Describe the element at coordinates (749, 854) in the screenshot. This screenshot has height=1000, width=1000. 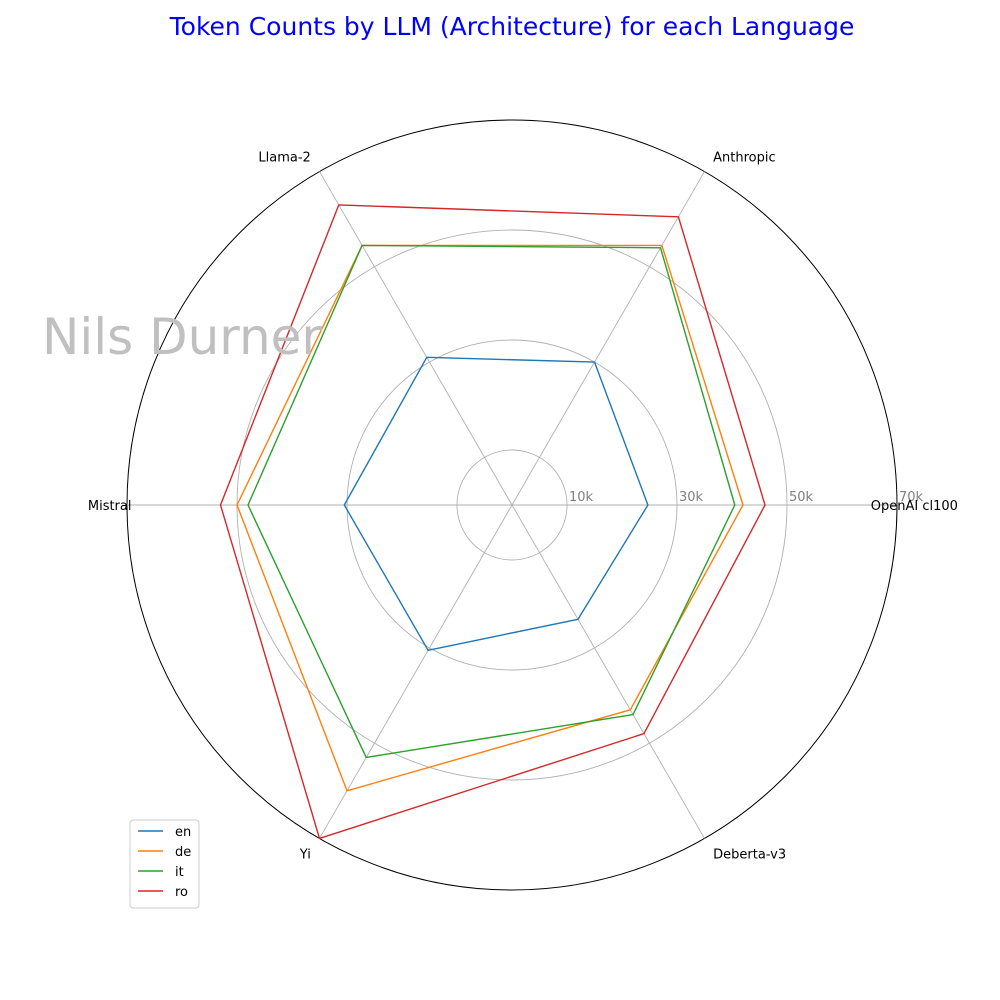
I see `category-label: Deberta-v3` at that location.